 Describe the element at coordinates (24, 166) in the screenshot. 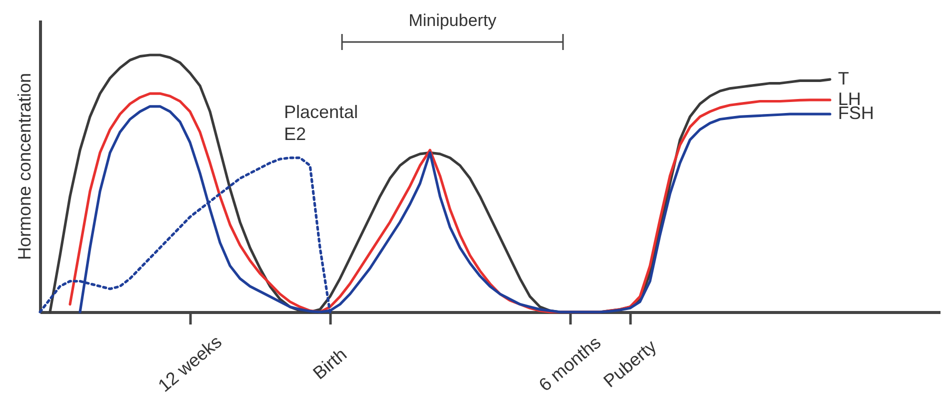

I see `y-axis-title: Hormone concentration` at that location.